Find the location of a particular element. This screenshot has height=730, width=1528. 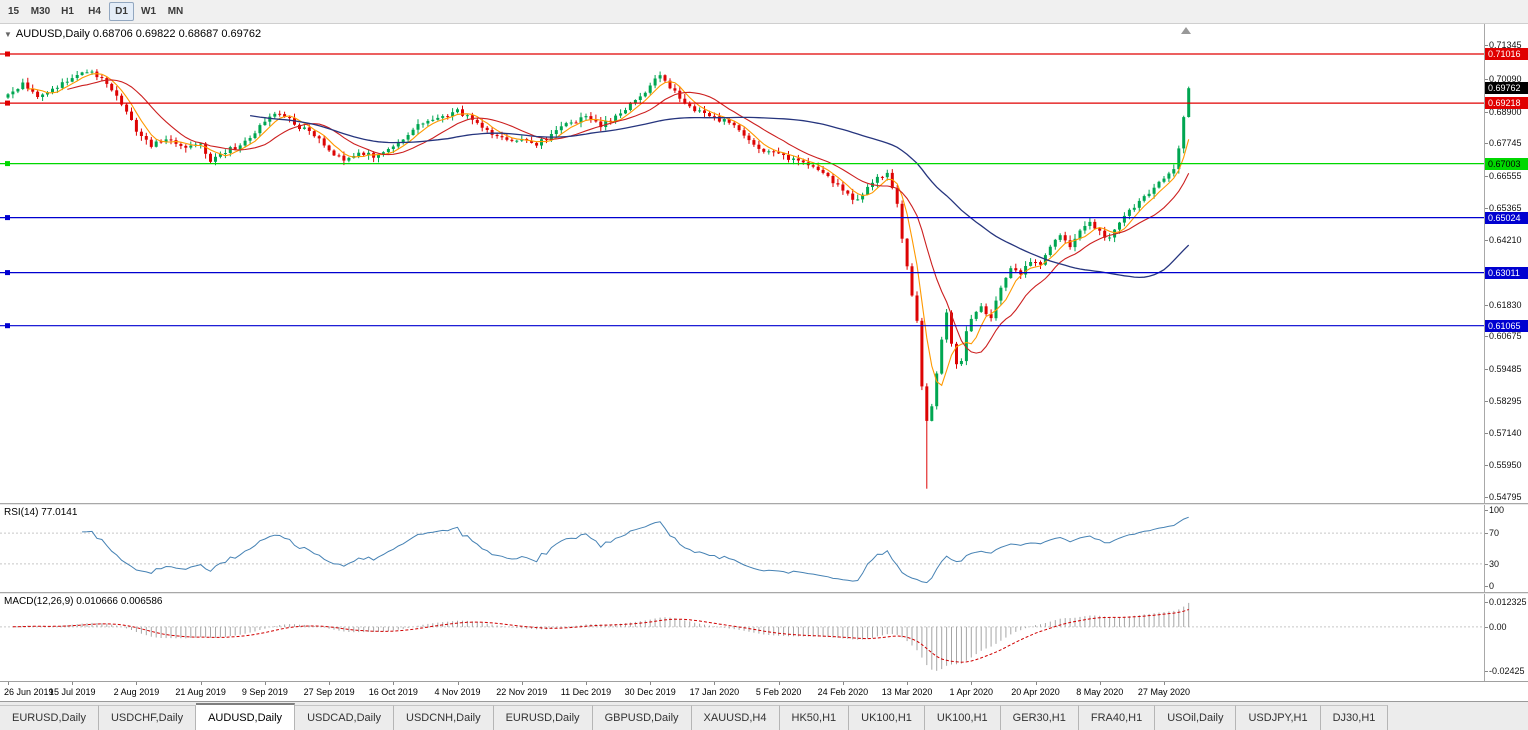

price-axis-label: 0.70090 is located at coordinates (1505, 79).